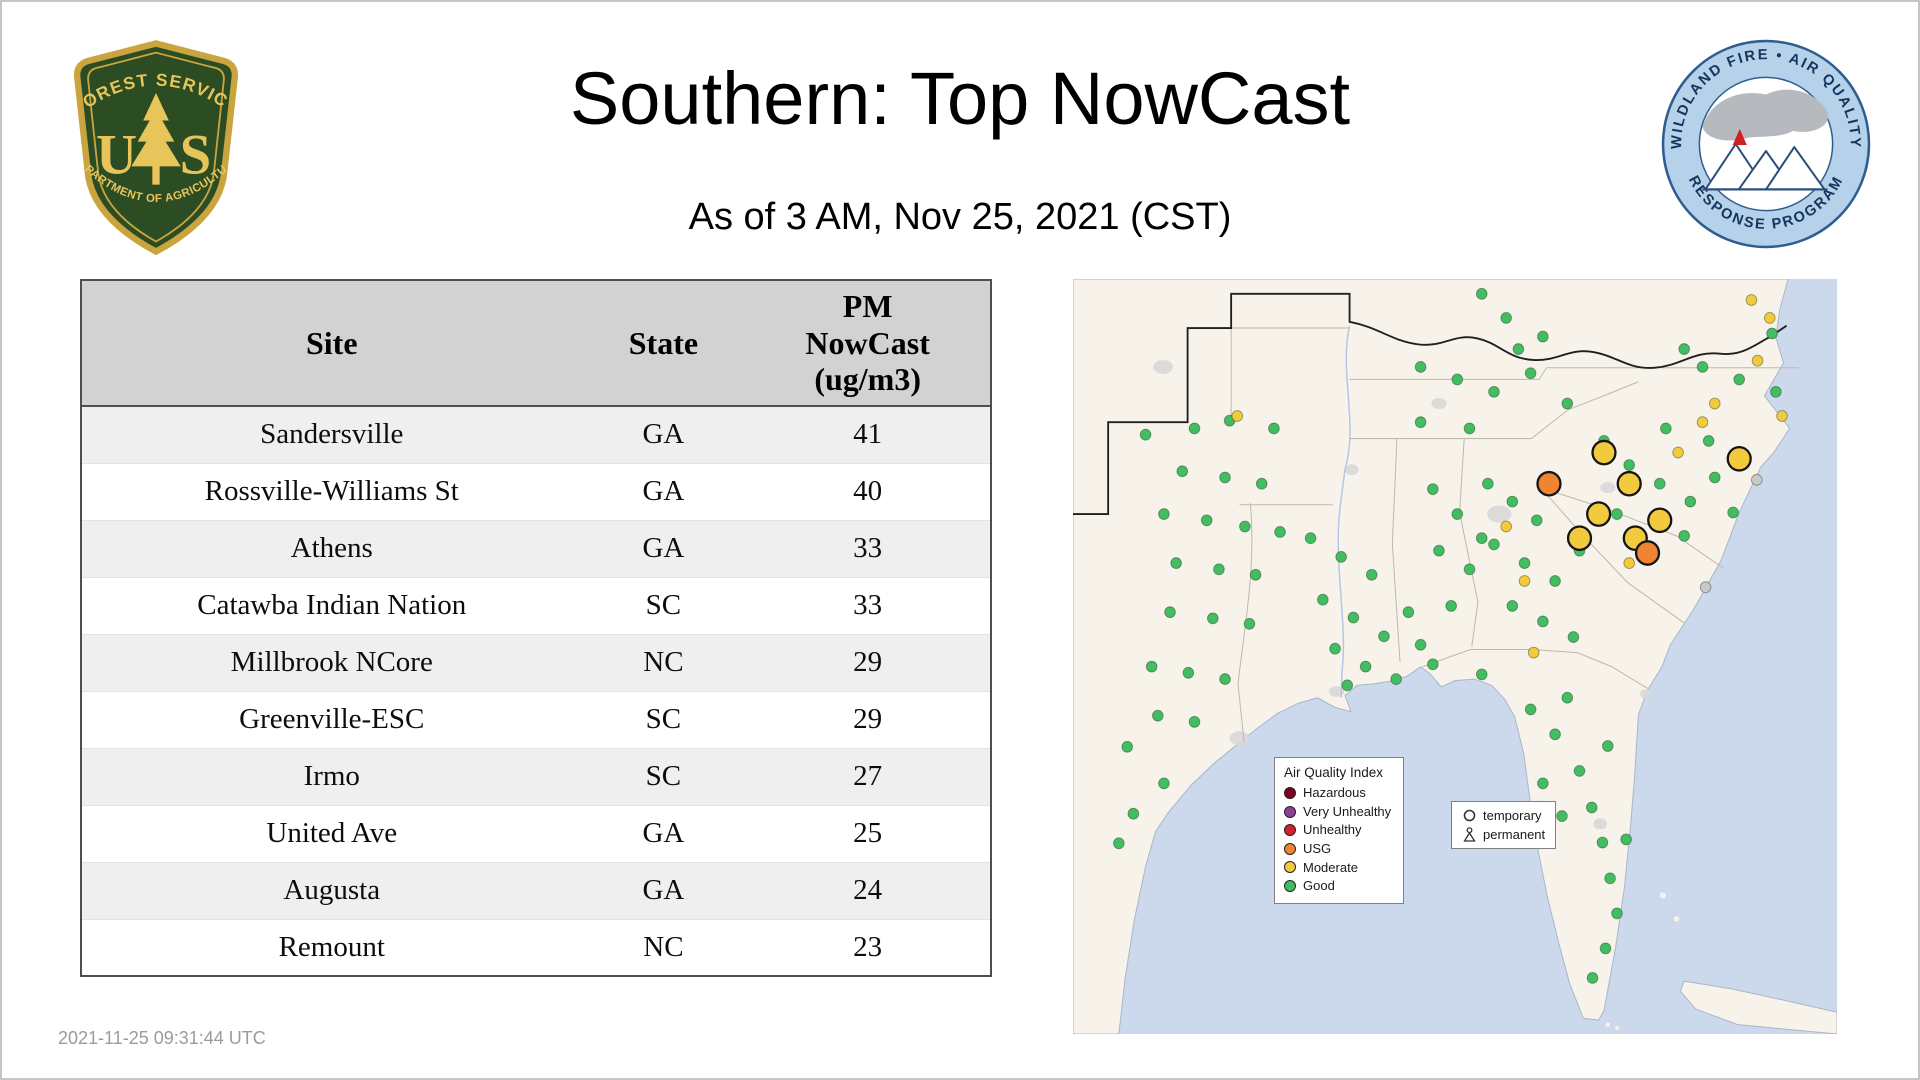  What do you see at coordinates (536, 719) in the screenshot?
I see `table-row: Greenville-ESC SC 29` at bounding box center [536, 719].